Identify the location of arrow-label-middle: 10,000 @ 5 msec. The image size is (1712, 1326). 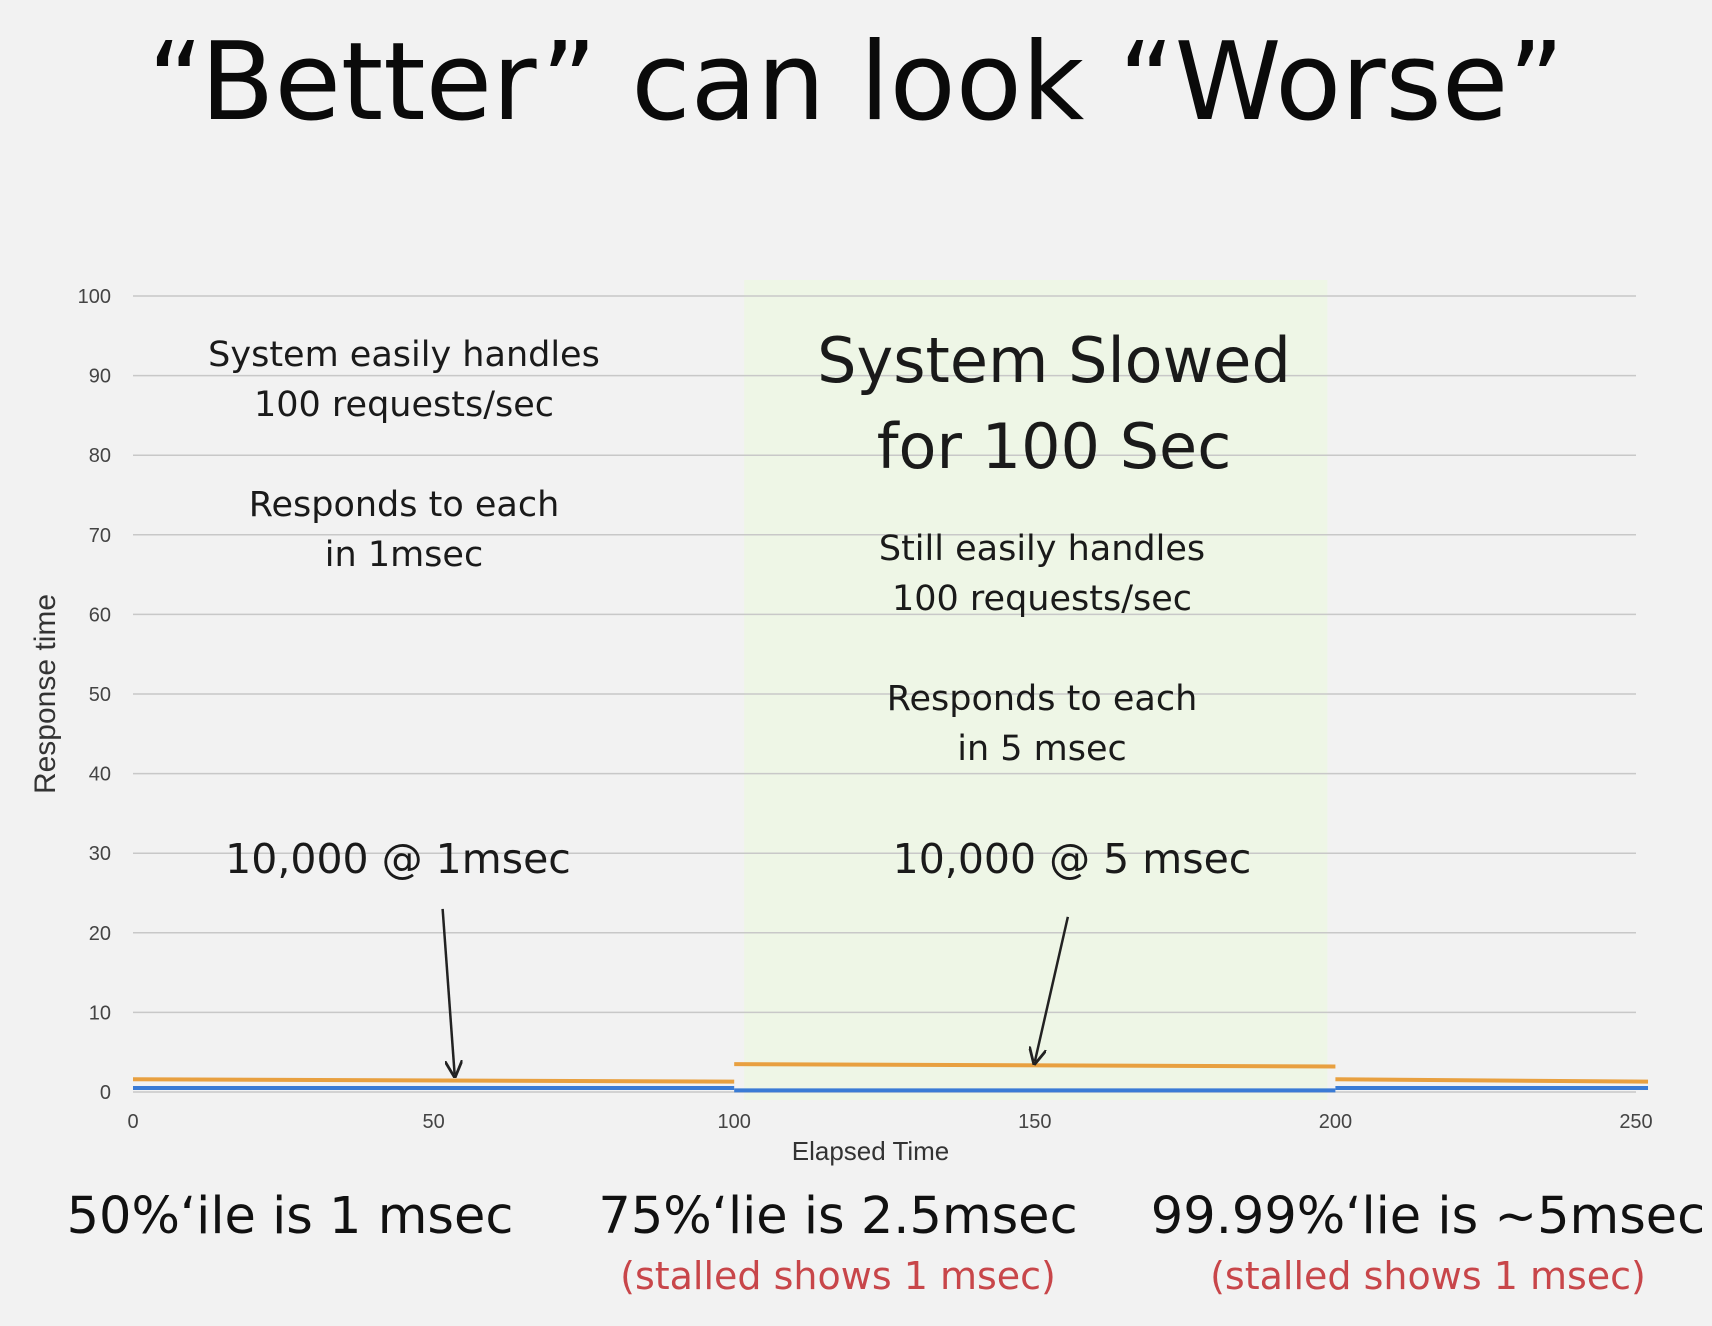
(1072, 859).